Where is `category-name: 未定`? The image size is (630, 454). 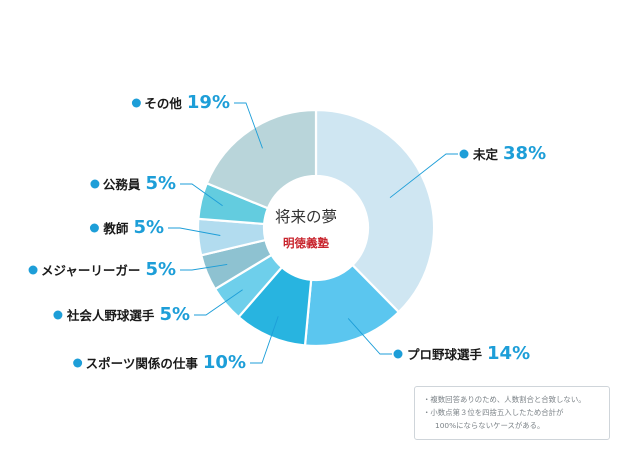
category-name: 未定 is located at coordinates (485, 154).